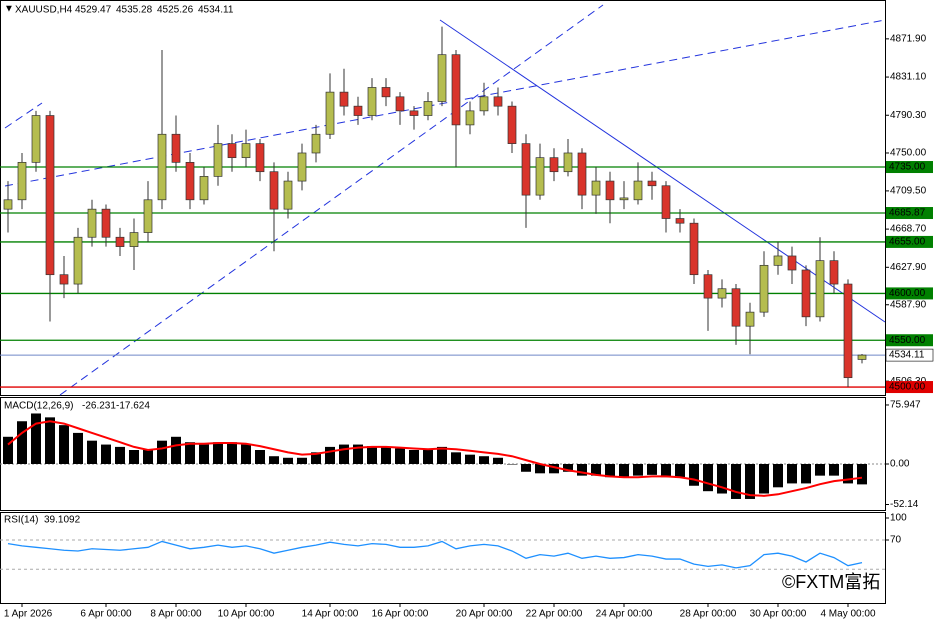  Describe the element at coordinates (908, 115) in the screenshot. I see `y-tick-label: 4790.30` at that location.